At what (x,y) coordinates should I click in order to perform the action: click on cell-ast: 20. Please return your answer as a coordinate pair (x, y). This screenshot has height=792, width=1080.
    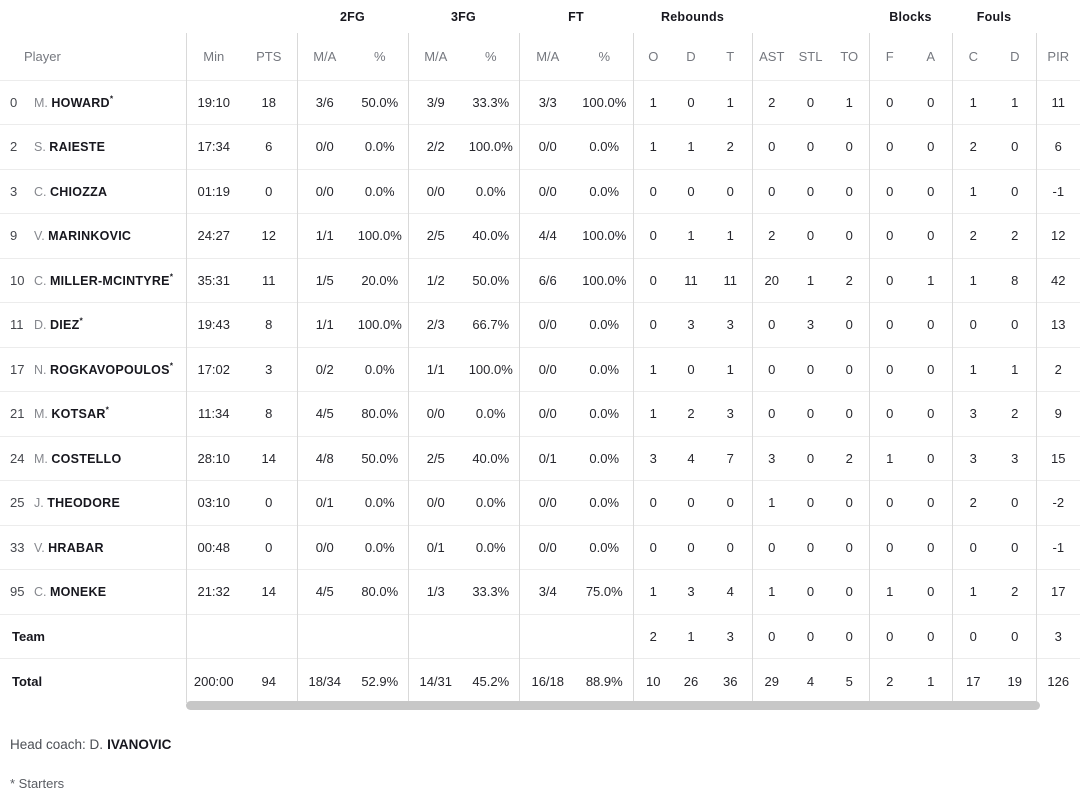
    Looking at the image, I should click on (771, 280).